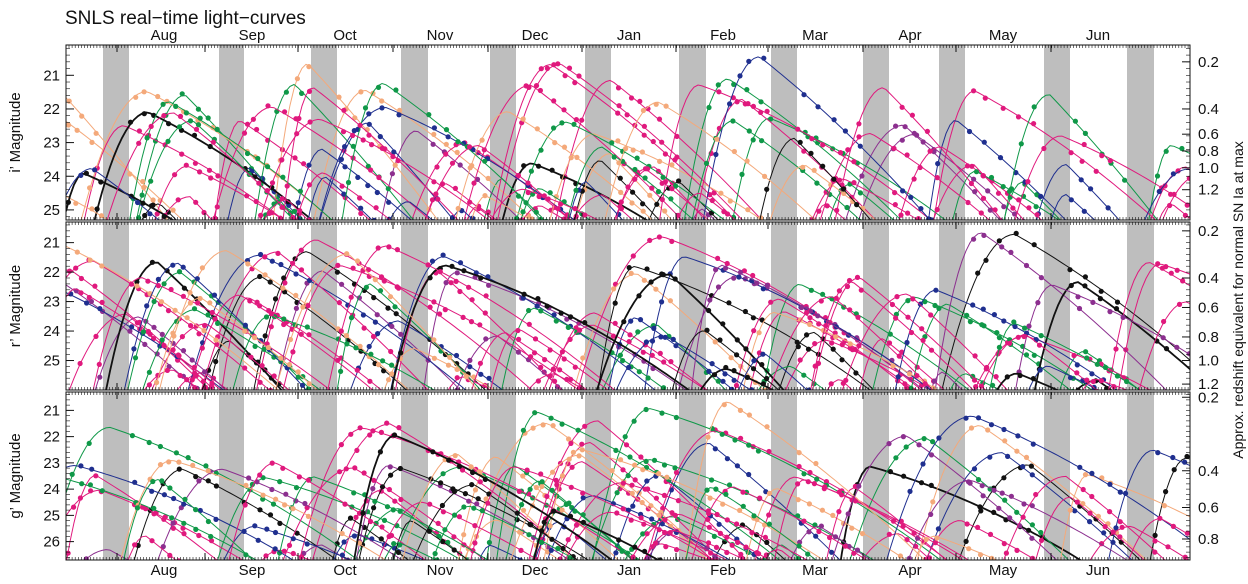  Describe the element at coordinates (164, 570) in the screenshot. I see `month-label-bottom-aug: Aug` at that location.